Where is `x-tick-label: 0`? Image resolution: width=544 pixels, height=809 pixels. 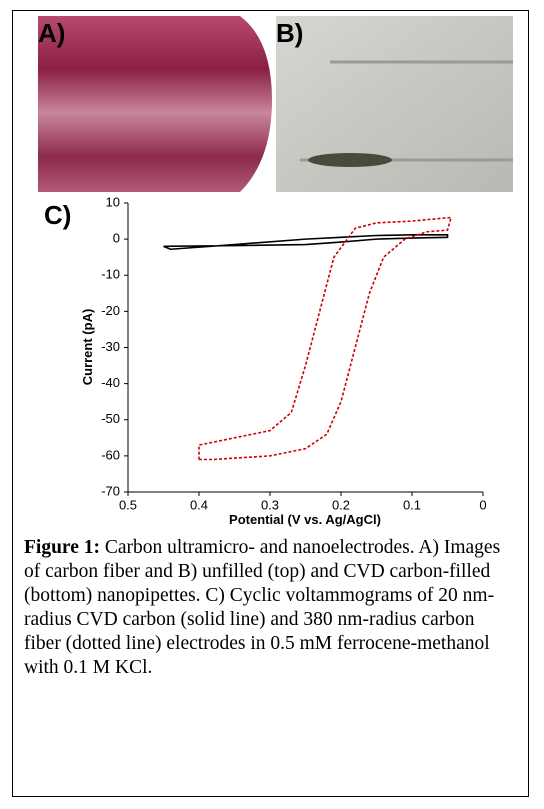
x-tick-label: 0 is located at coordinates (482, 504).